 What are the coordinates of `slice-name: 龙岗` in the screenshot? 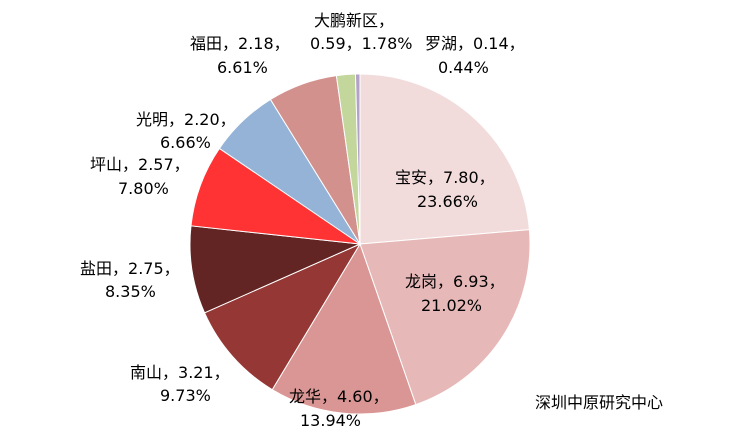 It's located at (421, 281).